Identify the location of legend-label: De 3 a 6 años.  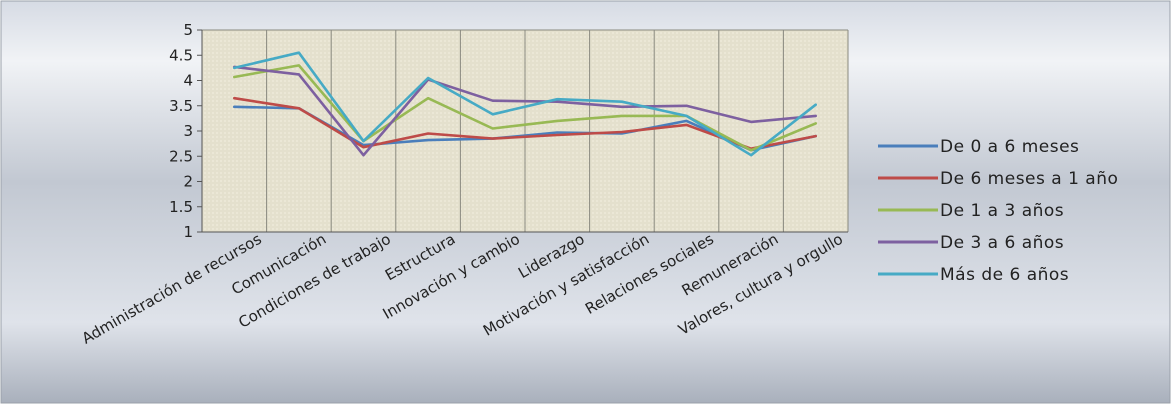
(1002, 243).